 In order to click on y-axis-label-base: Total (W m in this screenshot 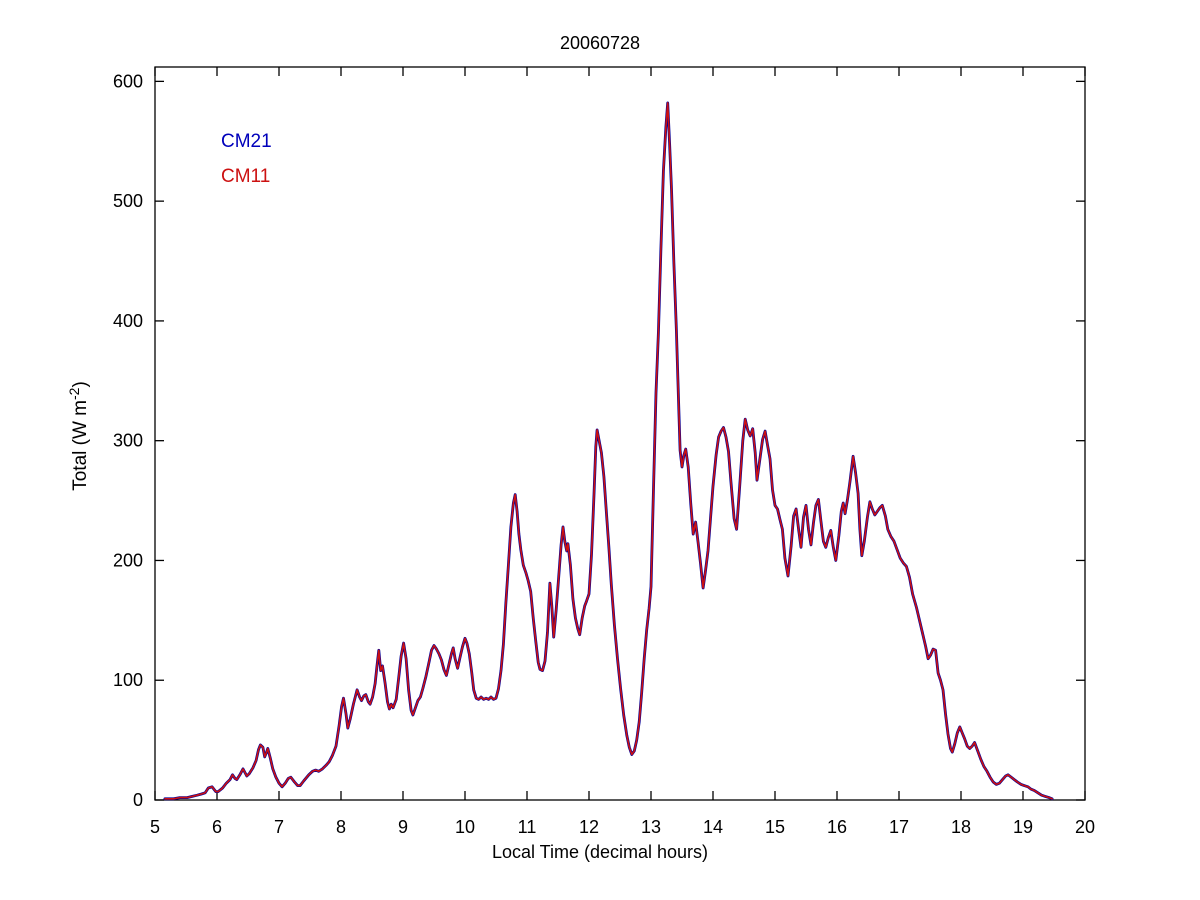, I will do `click(80, 445)`.